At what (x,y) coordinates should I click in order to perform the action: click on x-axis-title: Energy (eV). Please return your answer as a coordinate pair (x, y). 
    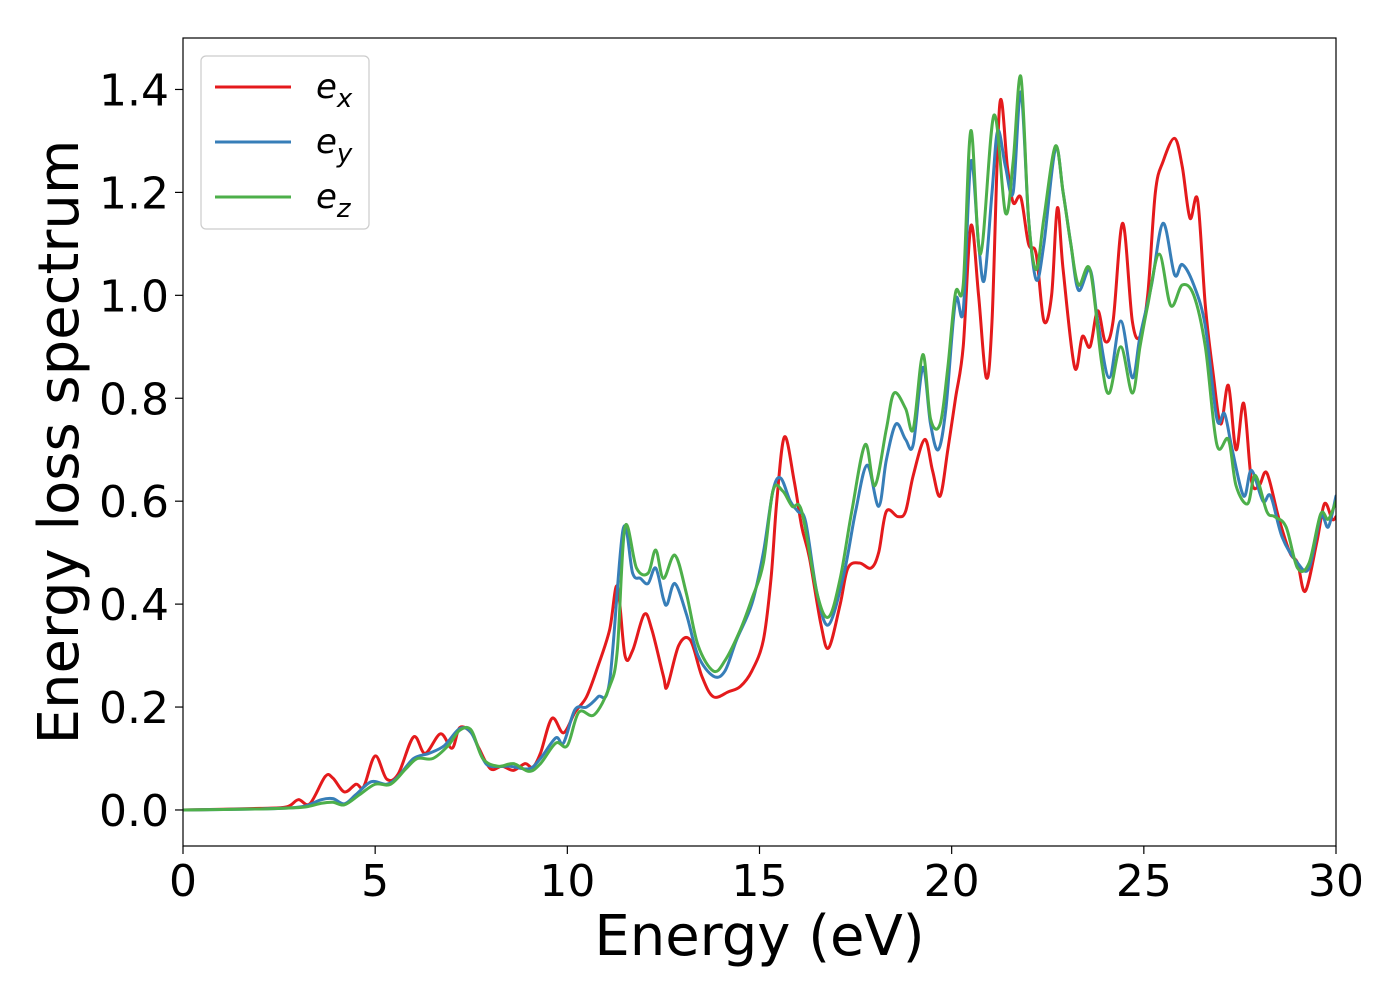
    Looking at the image, I should click on (759, 936).